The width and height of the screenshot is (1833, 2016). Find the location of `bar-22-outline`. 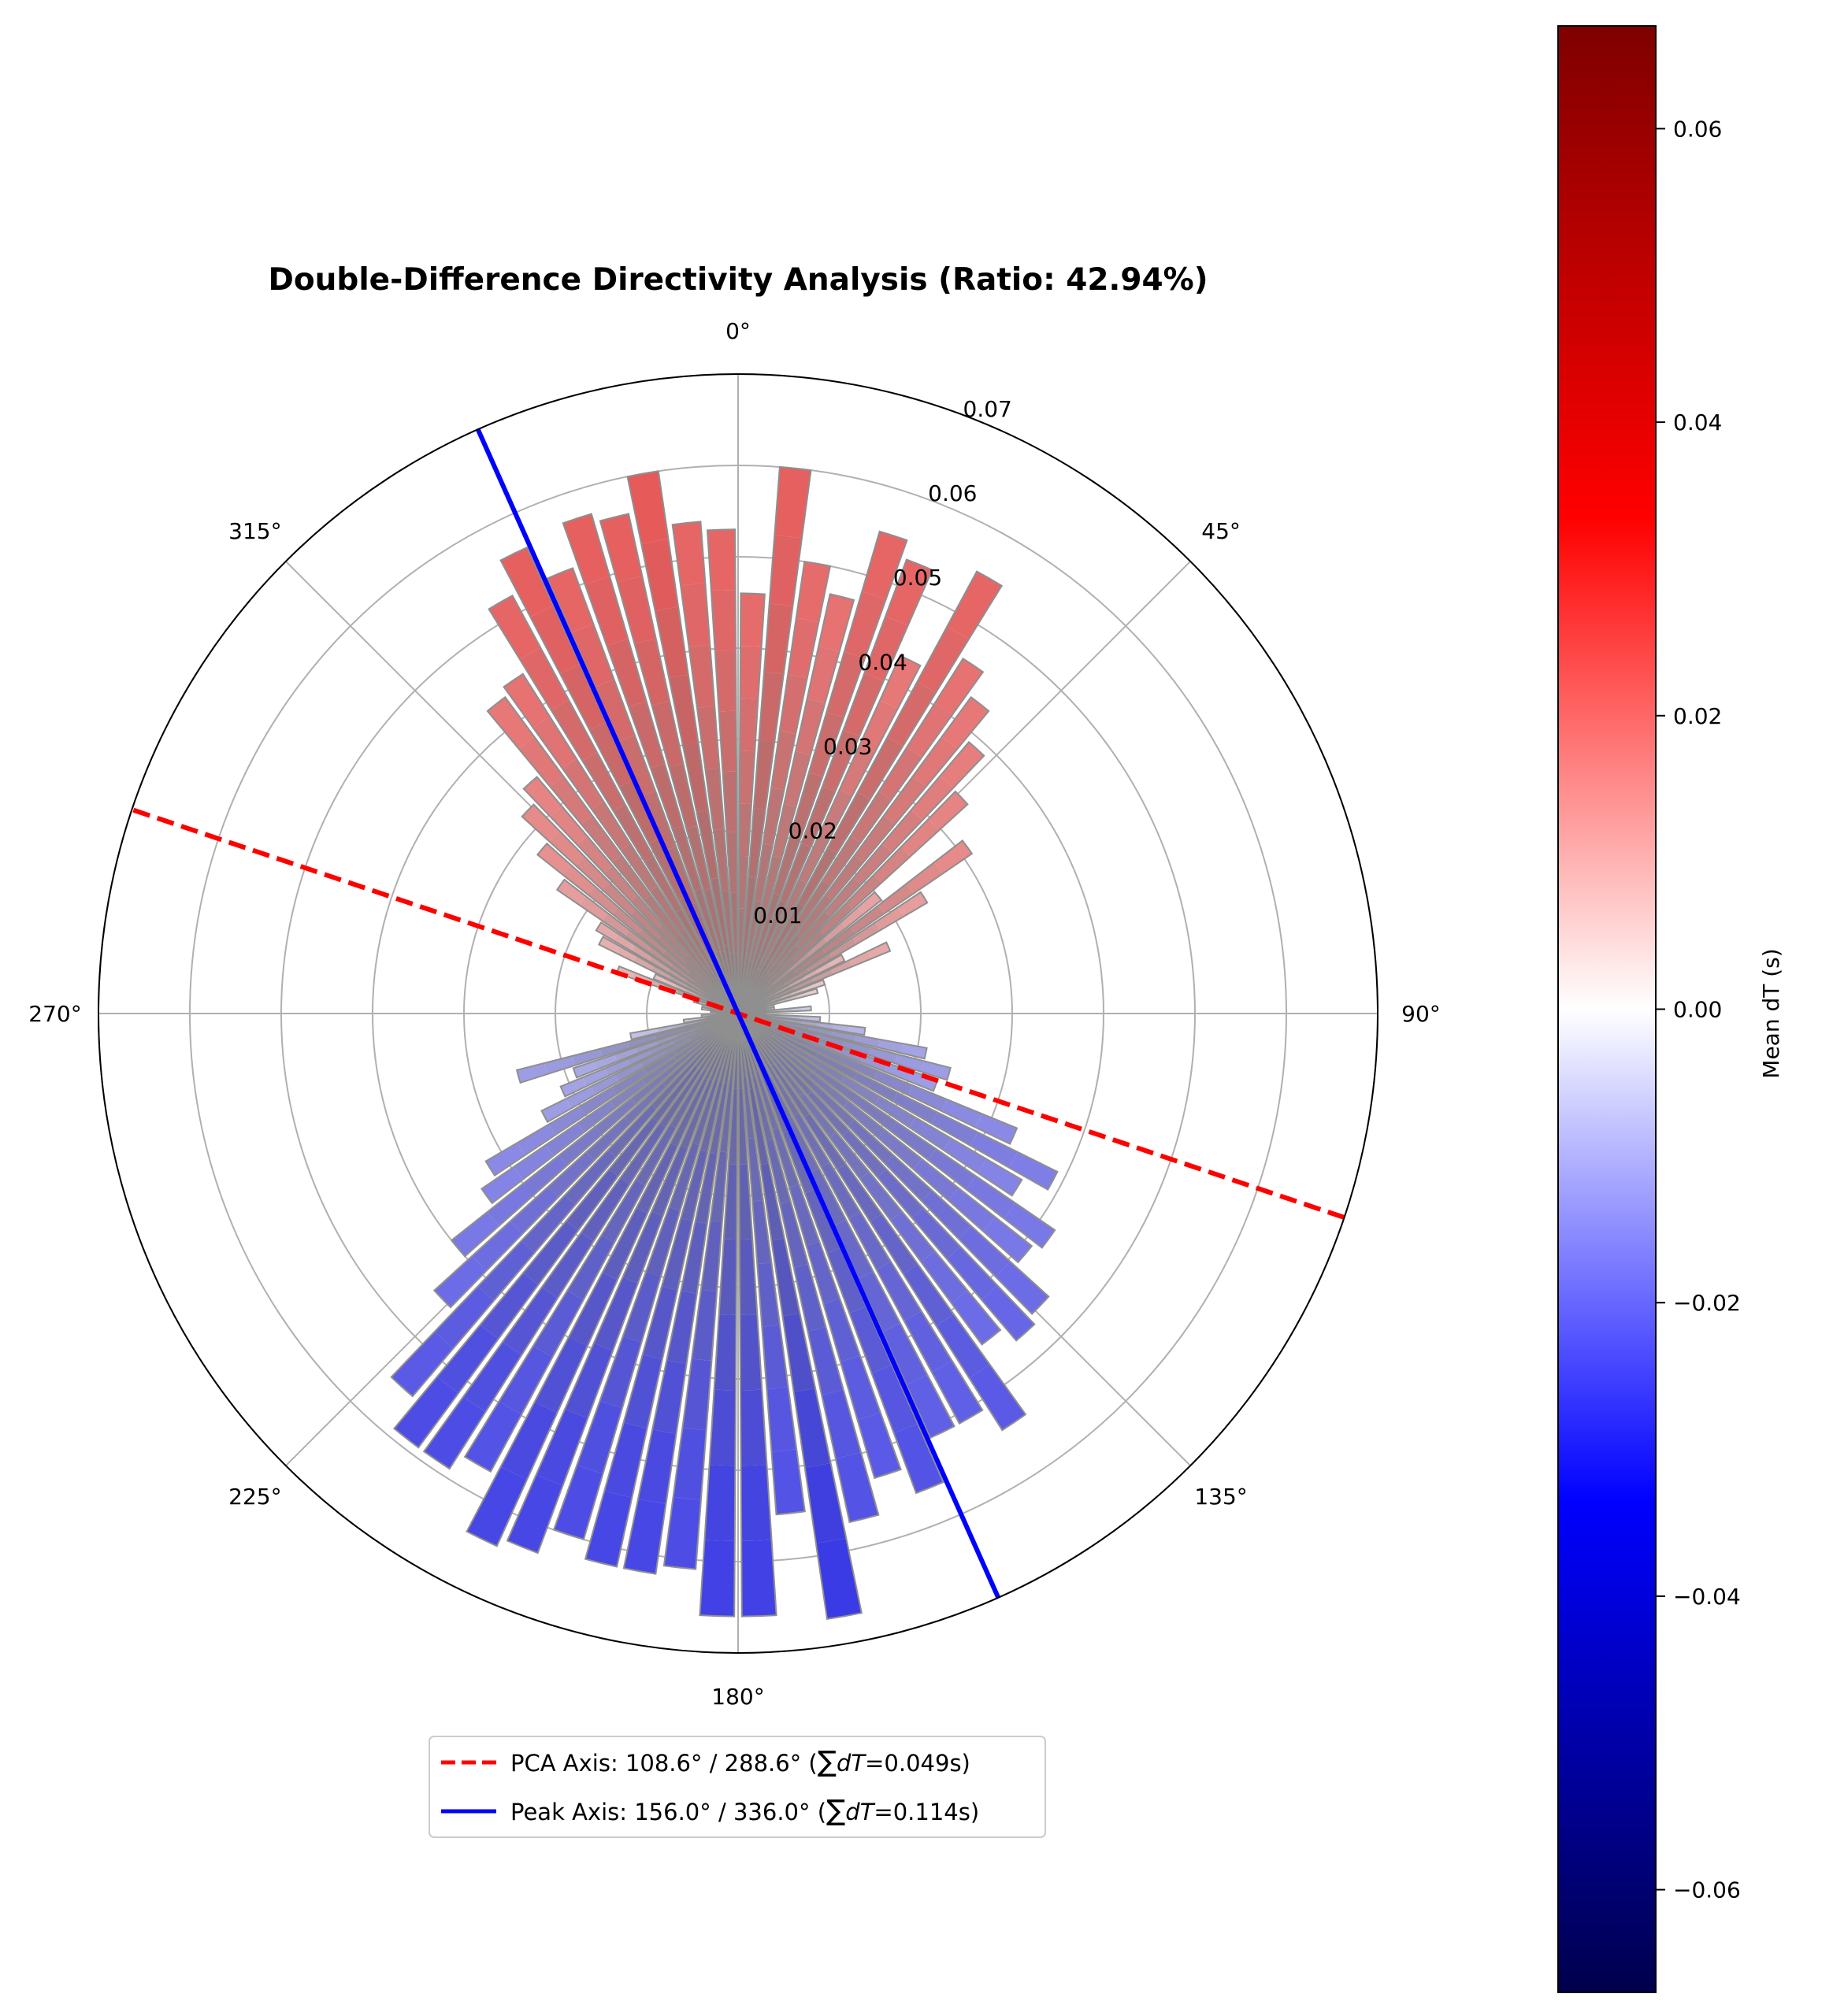

bar-22-outline is located at coordinates (835, 786).